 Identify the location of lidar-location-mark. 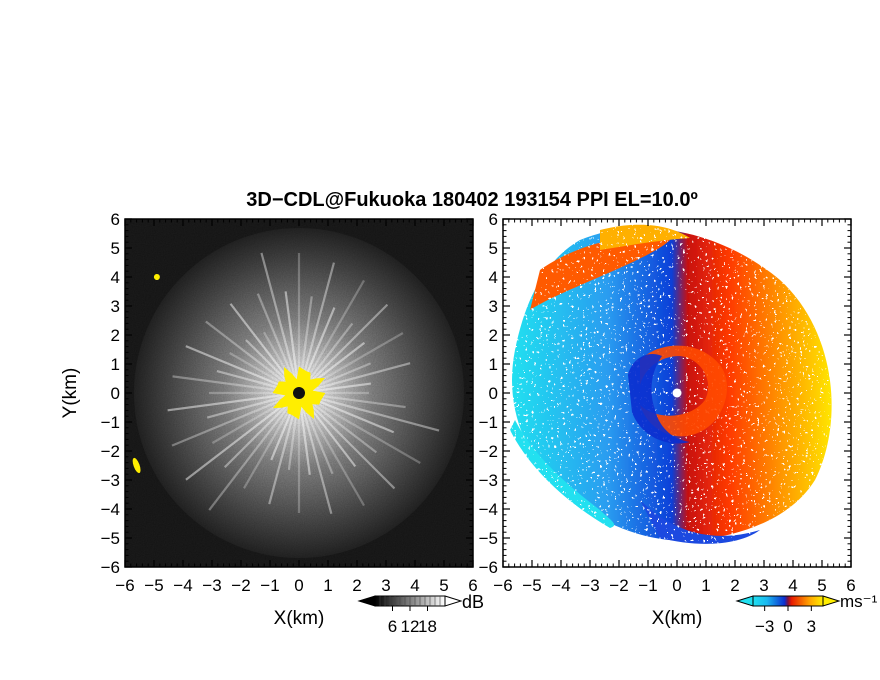
(299, 393).